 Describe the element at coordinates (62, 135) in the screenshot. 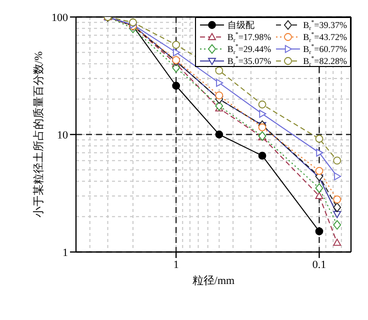

I see `y-tick-label: 10` at that location.